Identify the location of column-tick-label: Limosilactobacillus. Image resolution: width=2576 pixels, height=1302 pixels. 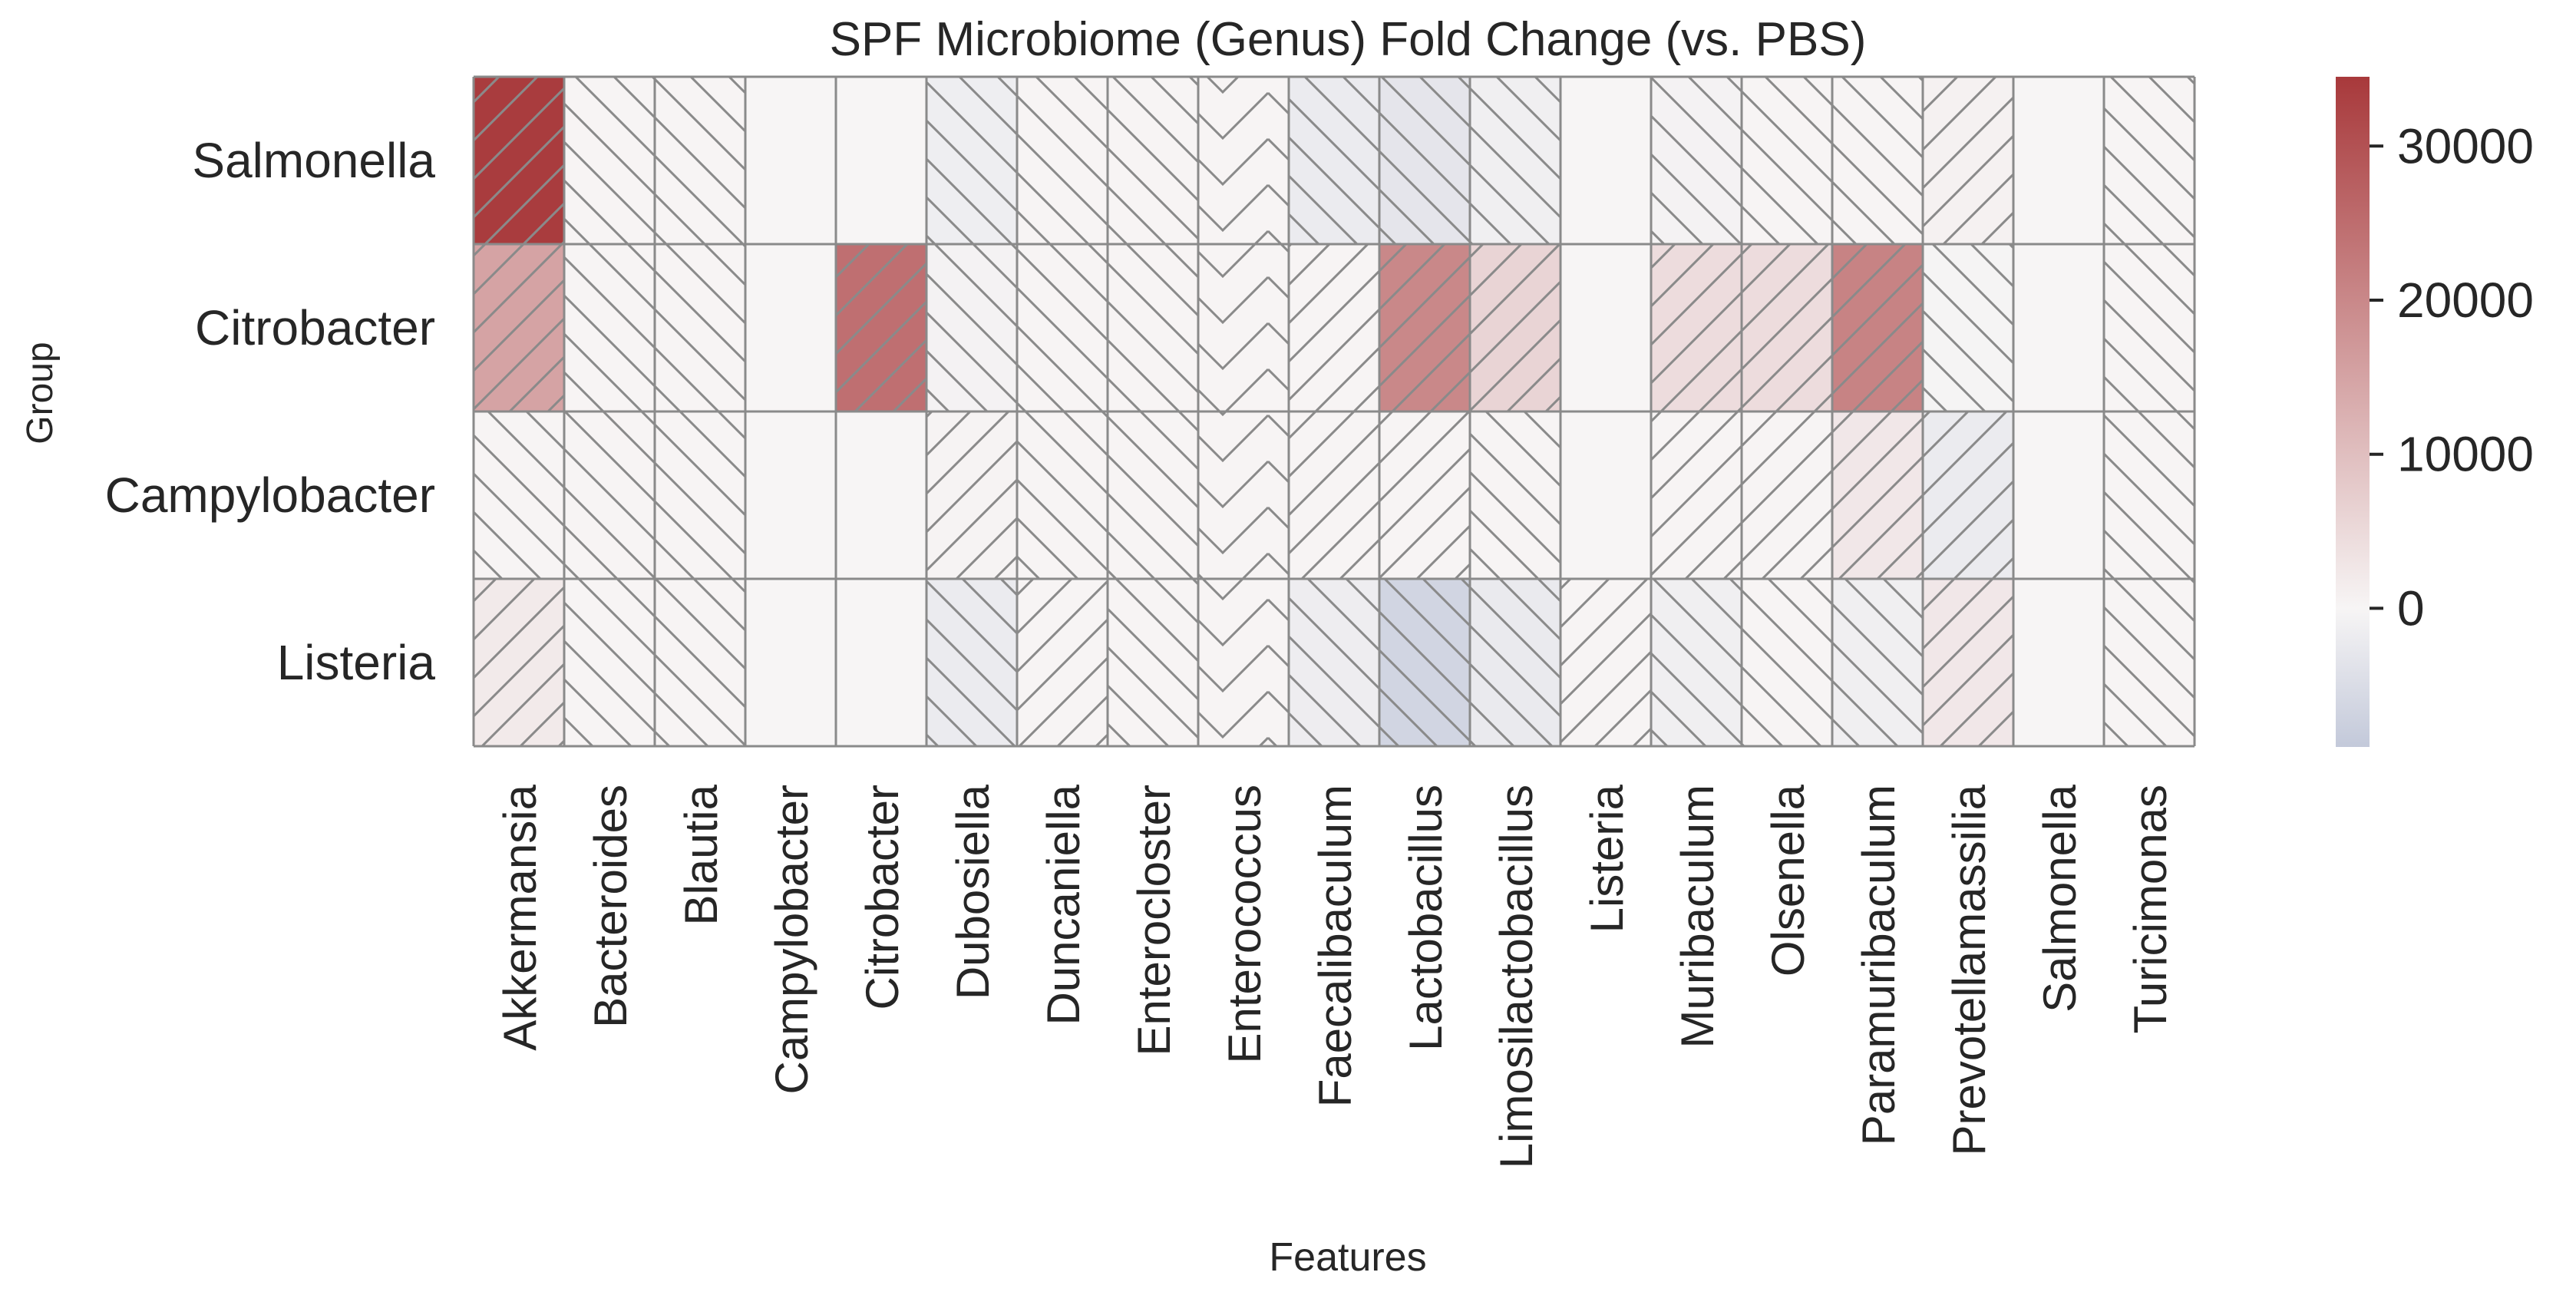
(1516, 976).